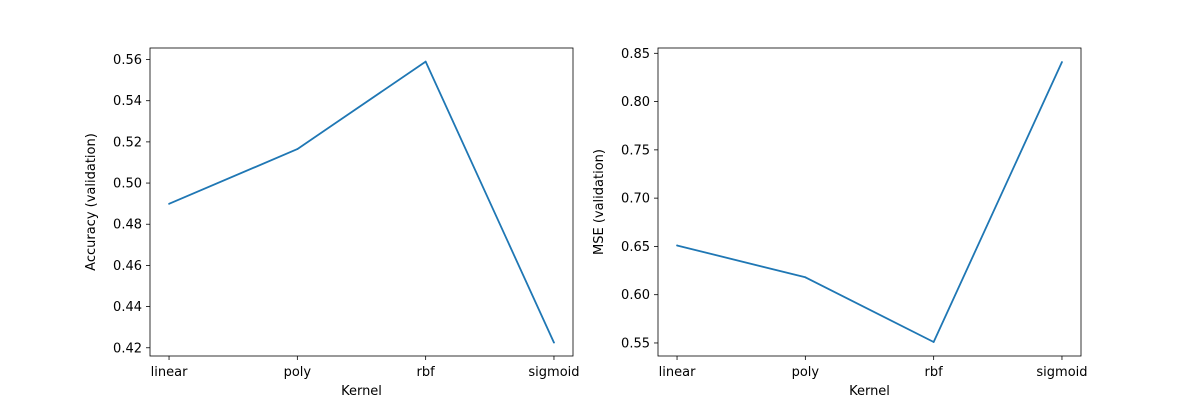 The image size is (1200, 404). Describe the element at coordinates (127, 60) in the screenshot. I see `y-tick-label: 0.56` at that location.